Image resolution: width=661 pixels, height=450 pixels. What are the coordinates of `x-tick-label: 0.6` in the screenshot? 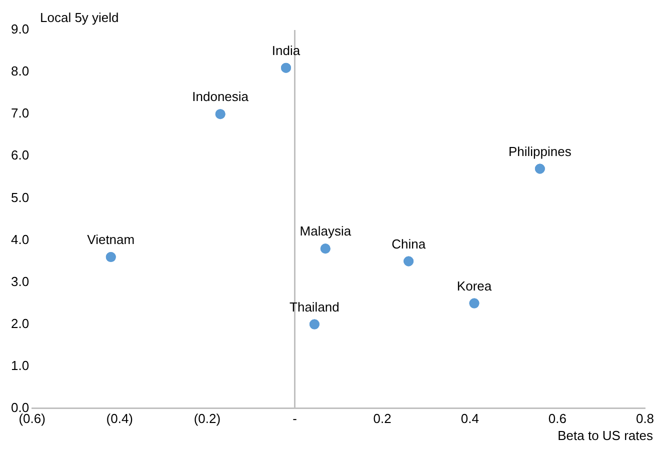 It's located at (557, 418).